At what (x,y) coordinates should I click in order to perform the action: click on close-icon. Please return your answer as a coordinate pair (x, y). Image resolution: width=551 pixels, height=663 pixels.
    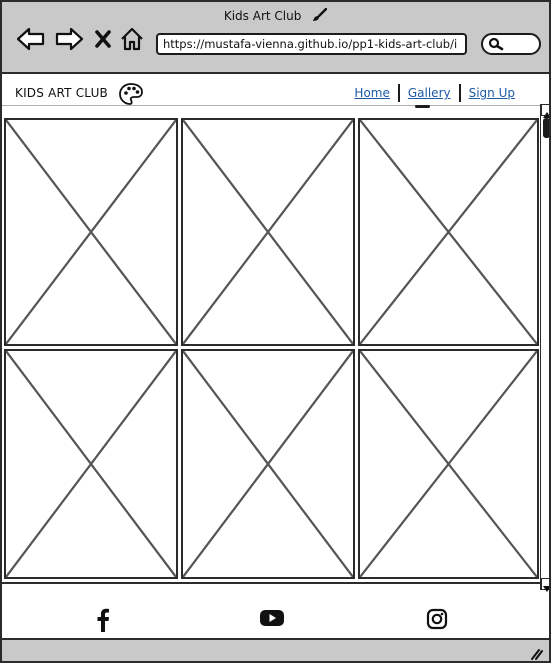
    Looking at the image, I should click on (103, 41).